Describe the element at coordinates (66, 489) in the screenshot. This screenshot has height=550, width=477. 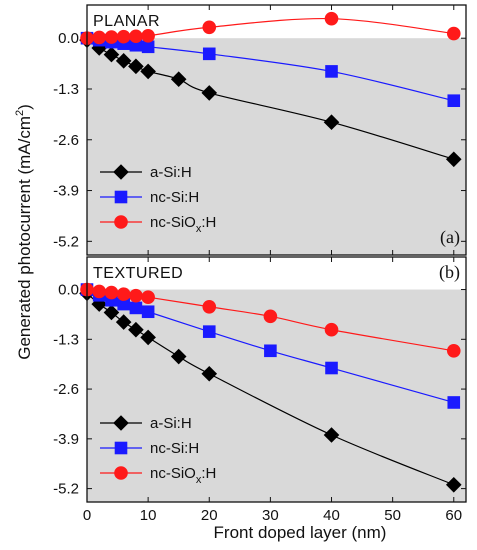
I see `y-tick-label-textured: -5.2` at that location.